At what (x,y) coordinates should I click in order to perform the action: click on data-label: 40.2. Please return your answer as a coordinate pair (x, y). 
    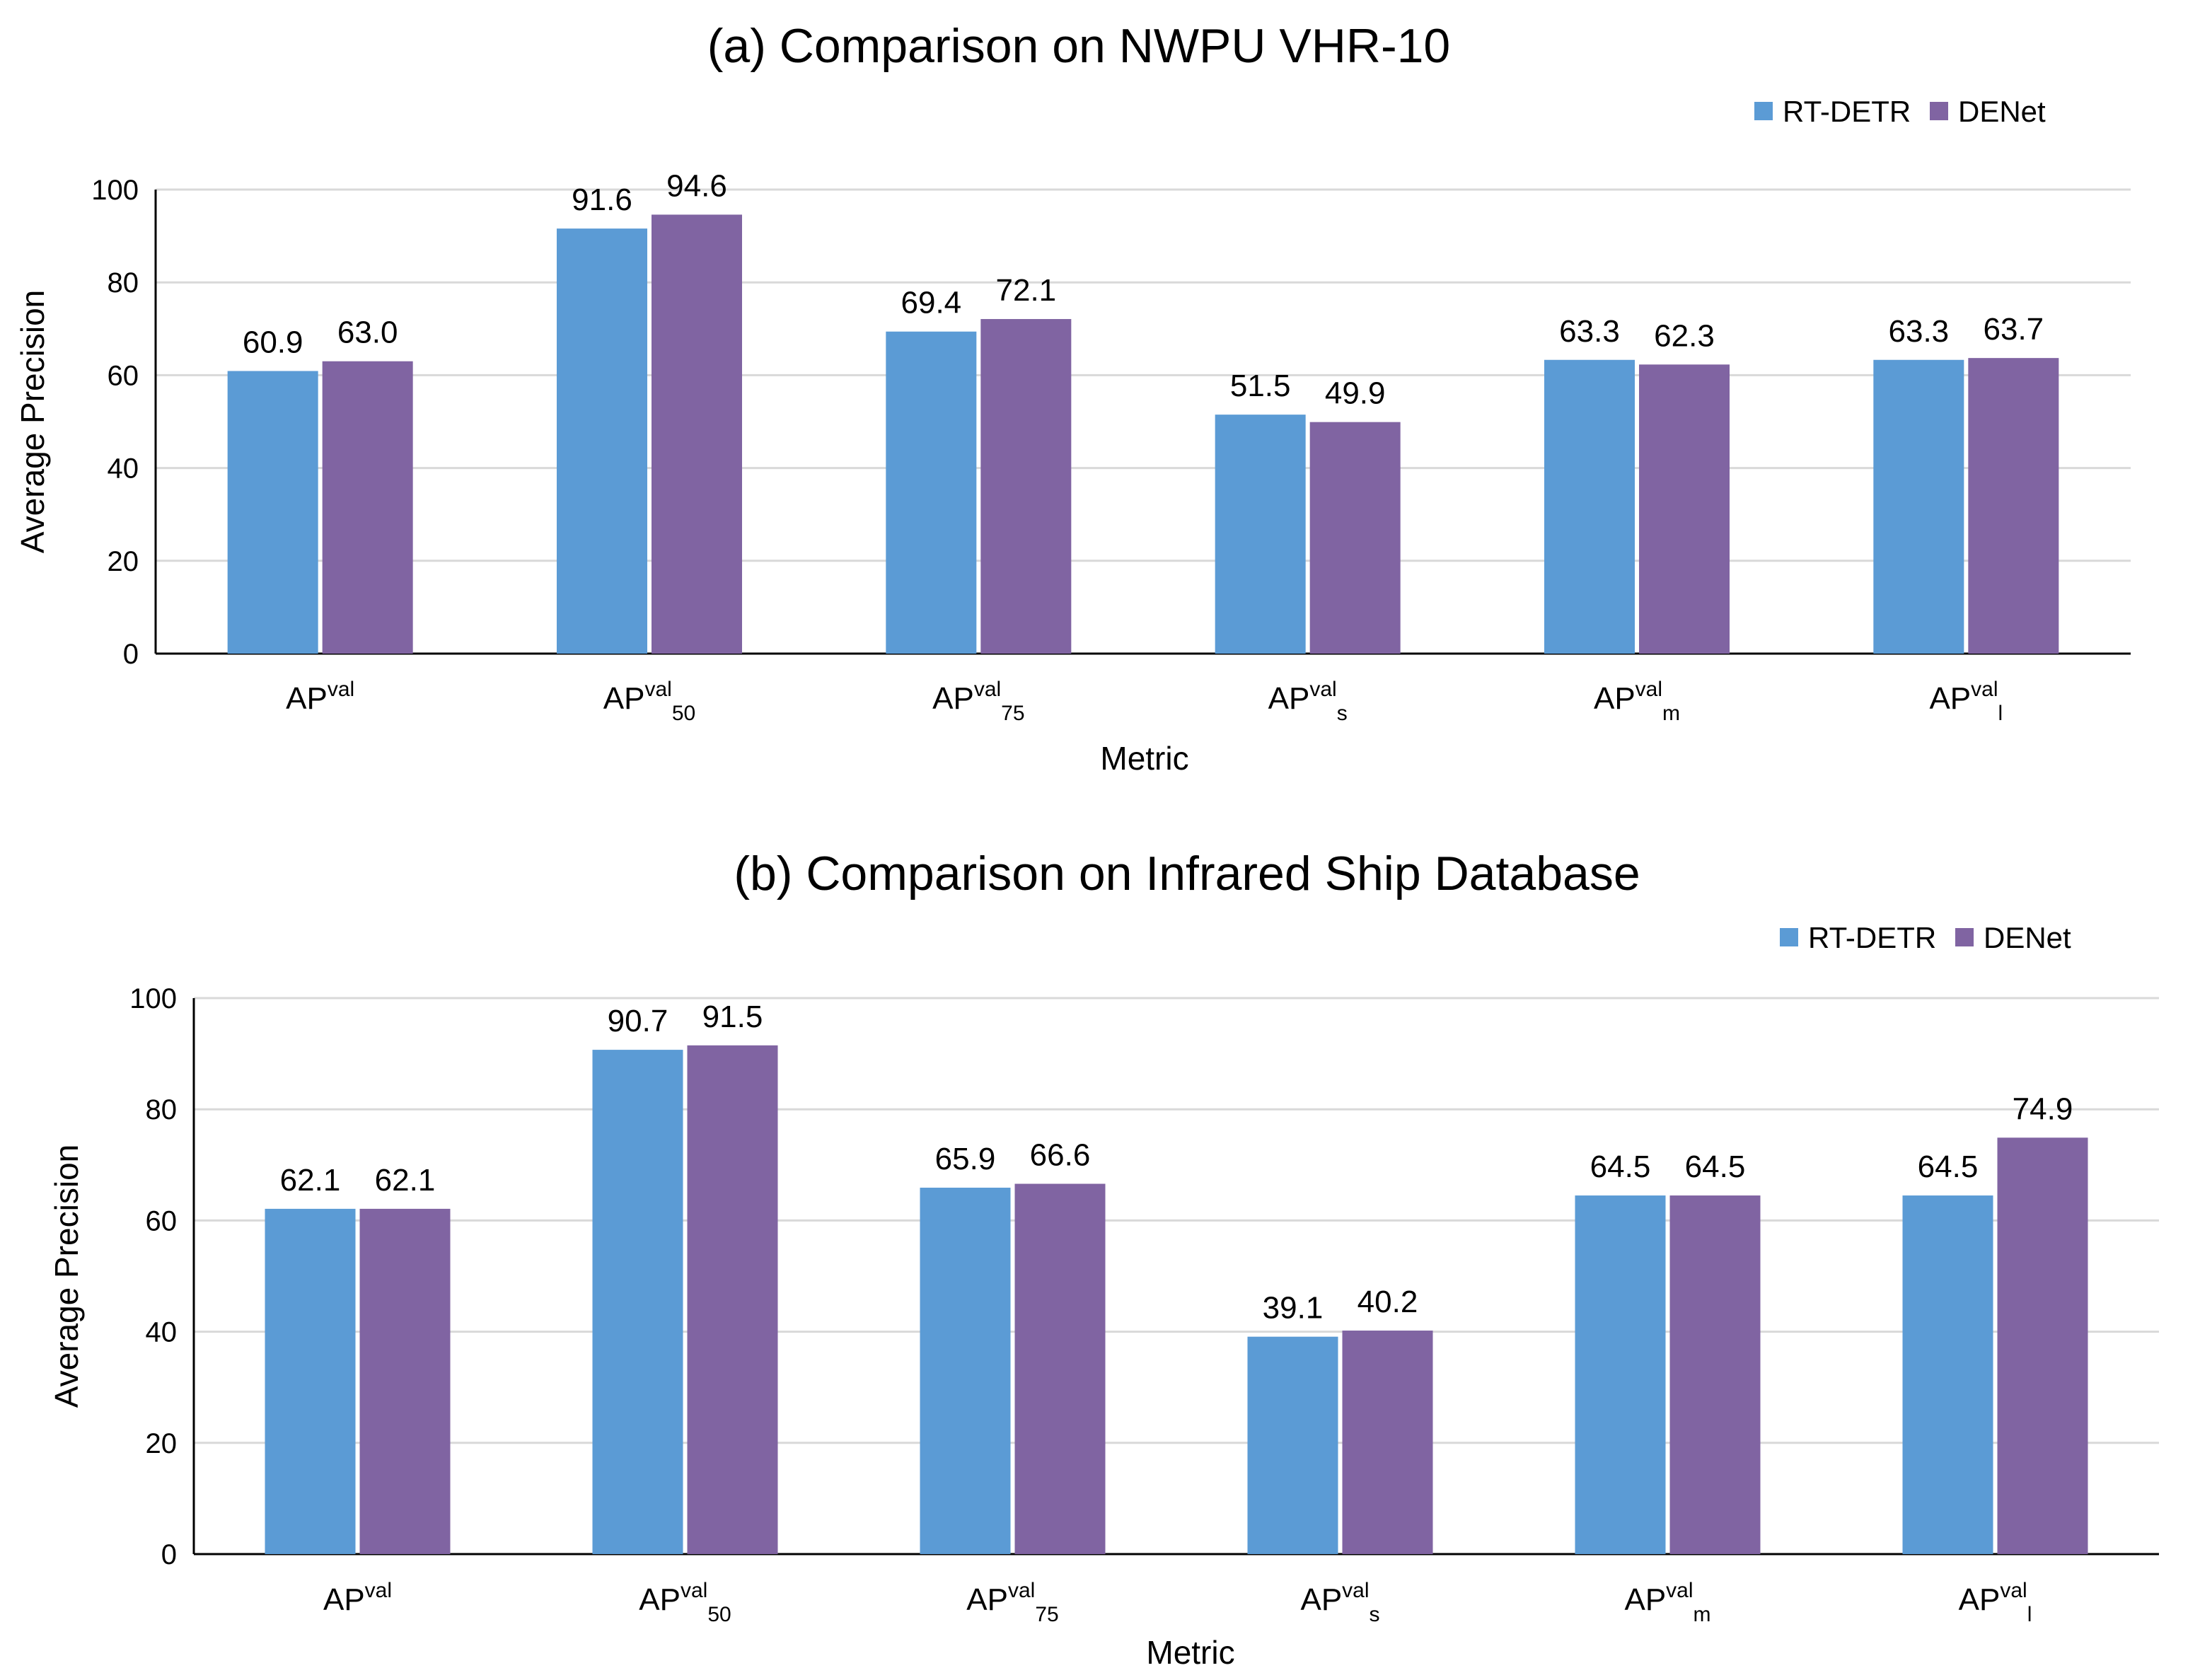
    Looking at the image, I should click on (1387, 1302).